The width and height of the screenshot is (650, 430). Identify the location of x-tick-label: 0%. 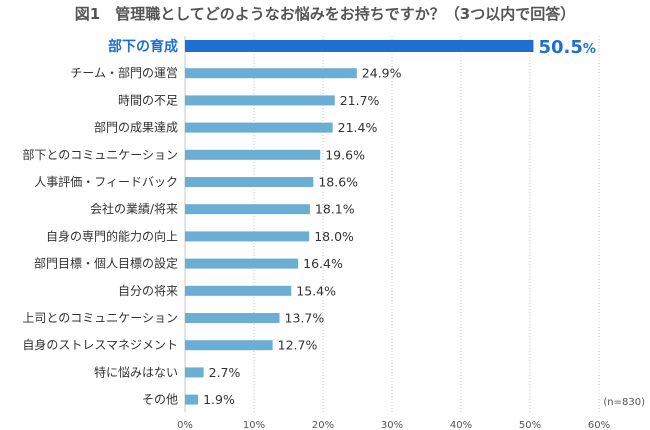
(185, 425).